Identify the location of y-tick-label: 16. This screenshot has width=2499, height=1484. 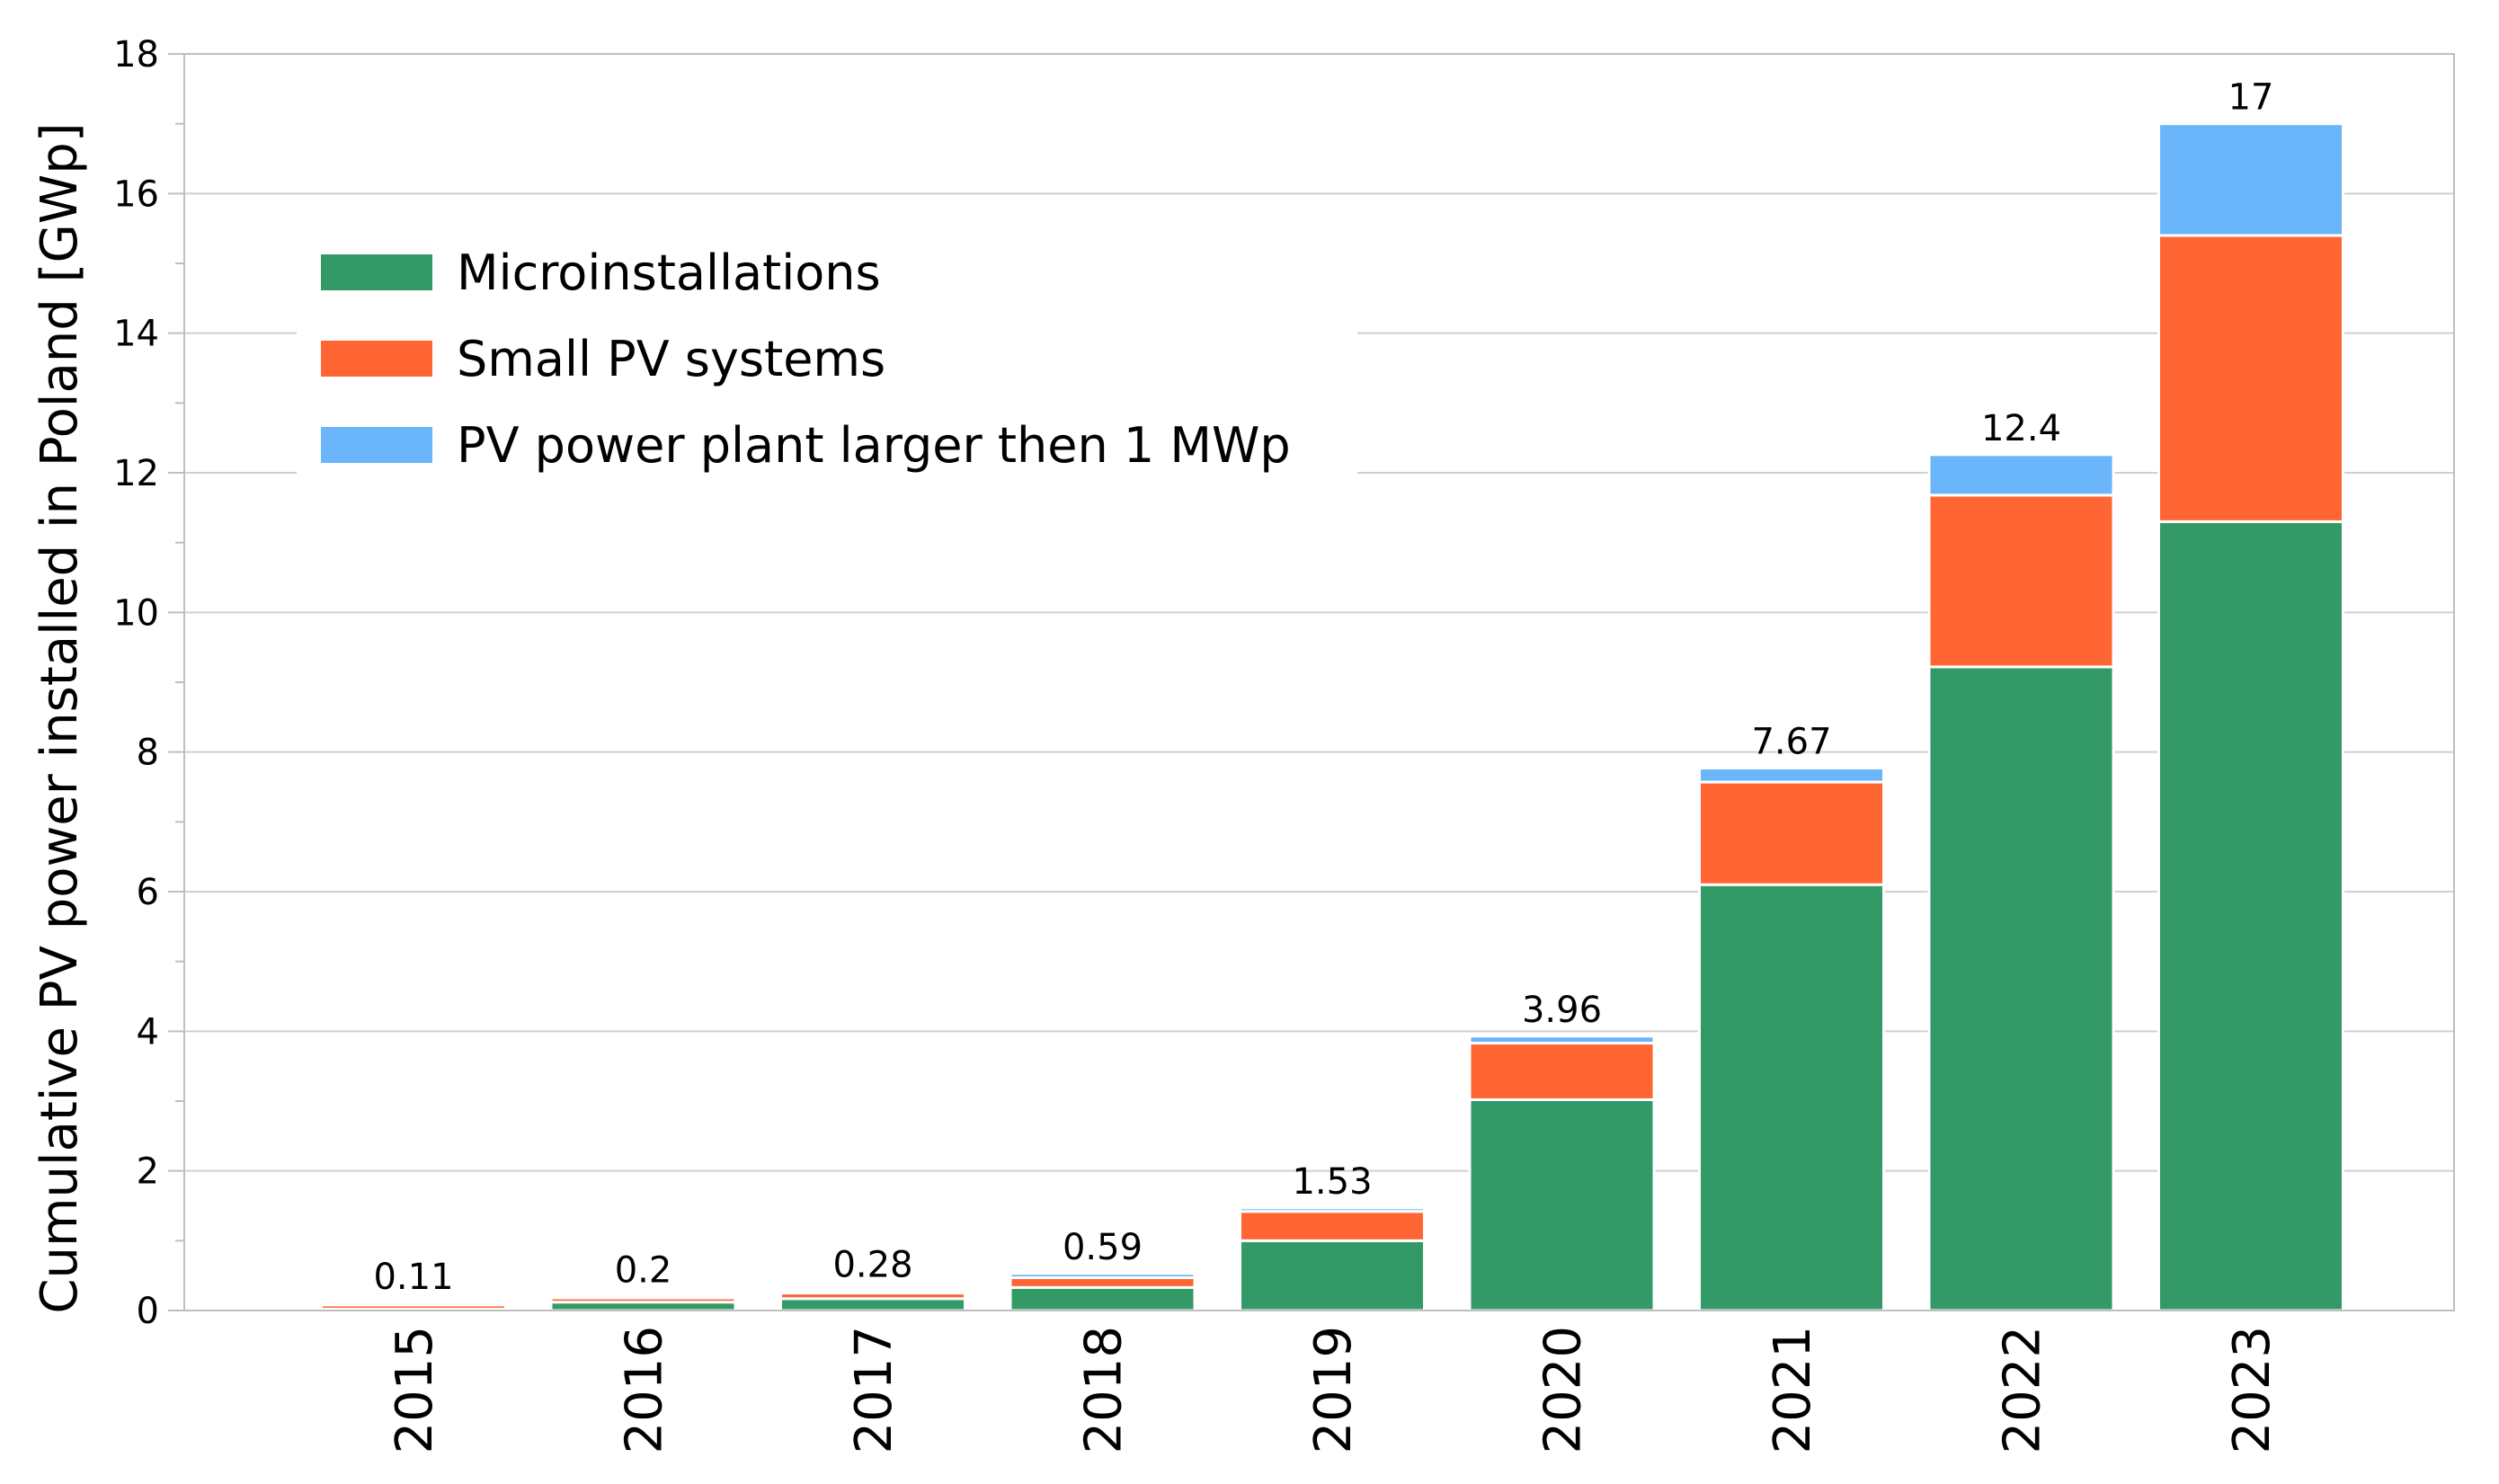
(136, 194).